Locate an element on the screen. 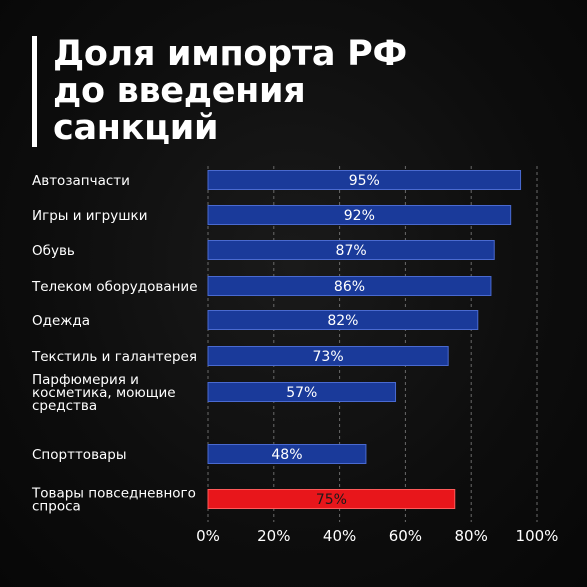 This screenshot has height=587, width=587. bar-value-label: 73% is located at coordinates (328, 357).